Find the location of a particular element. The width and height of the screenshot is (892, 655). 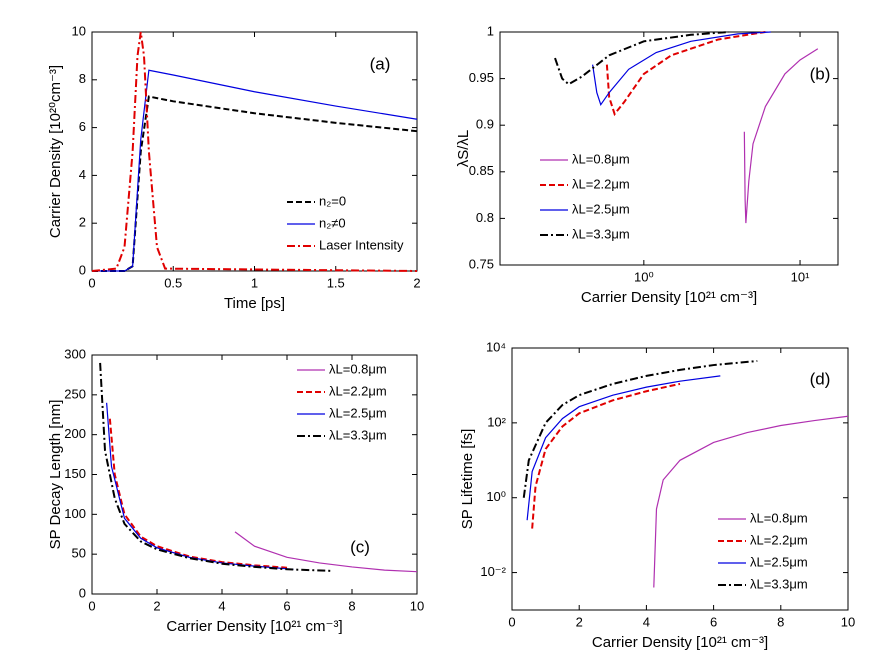

y-axis-label: λS/λL is located at coordinates (463, 149).